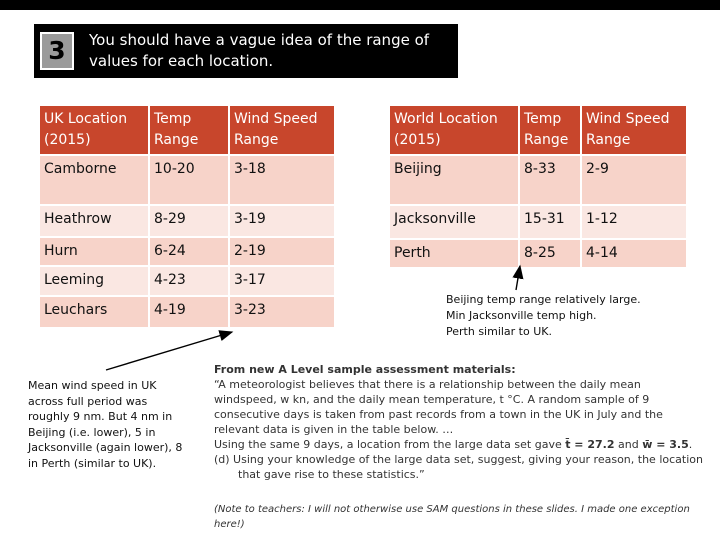  I want to click on header-cell: World Location (2015), so click(454, 130).